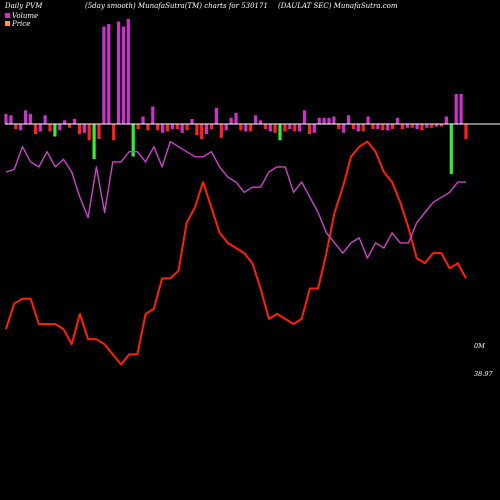 The width and height of the screenshot is (500, 500). I want to click on price-end-label: 38.97, so click(483, 374).